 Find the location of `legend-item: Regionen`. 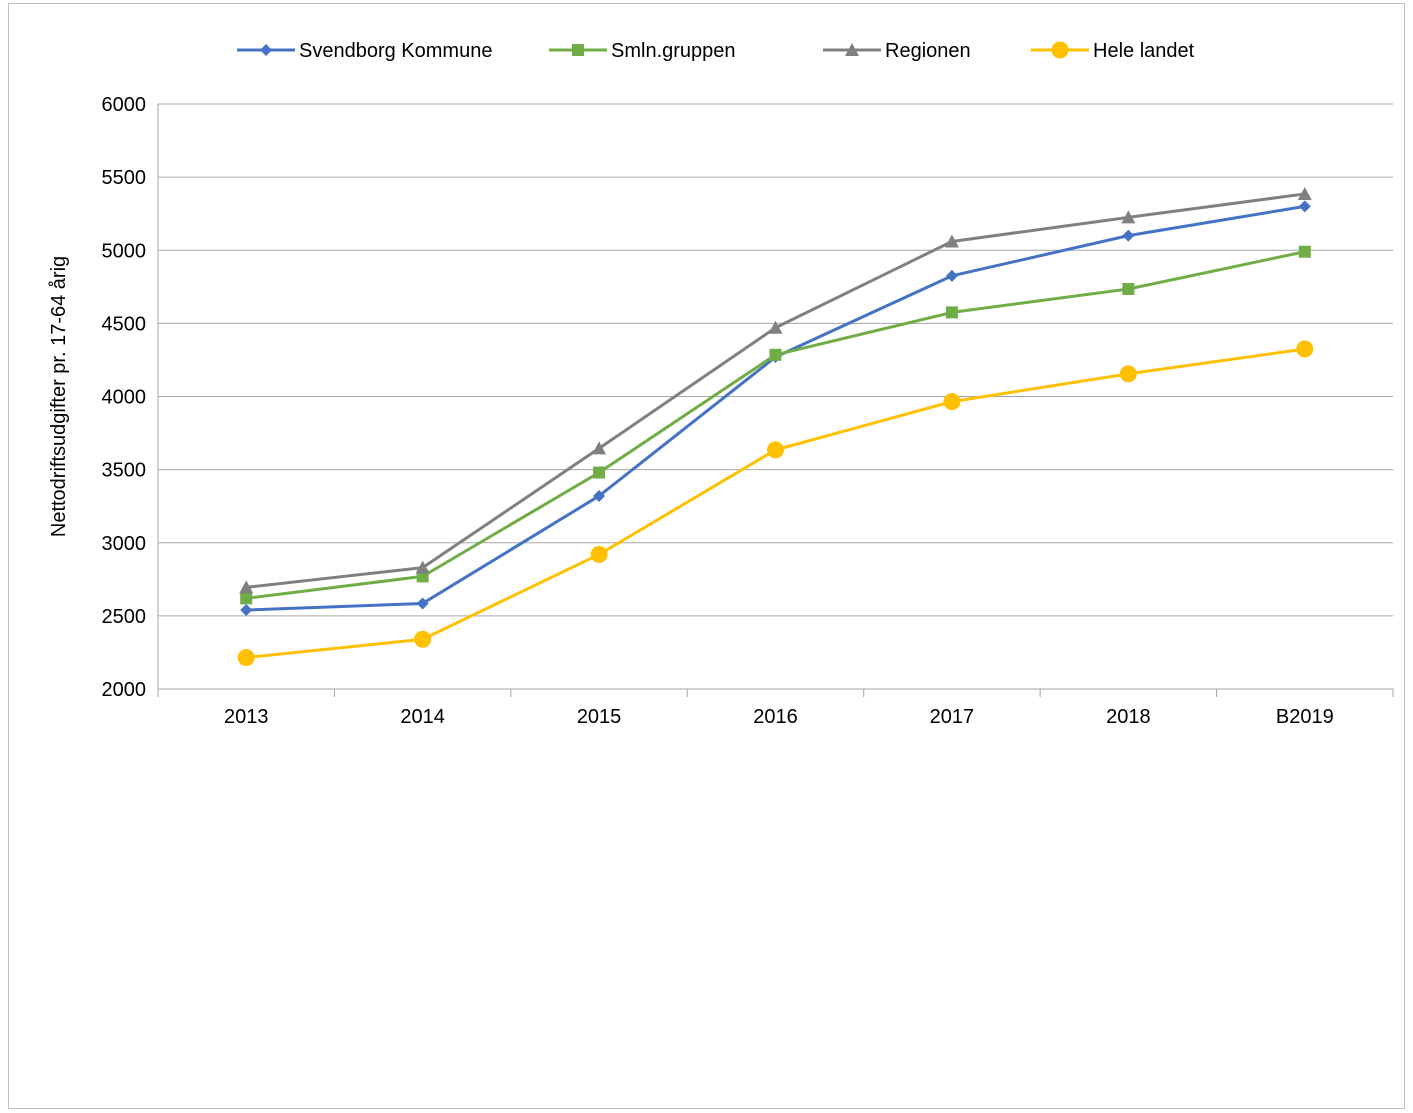

legend-item: Regionen is located at coordinates (897, 51).